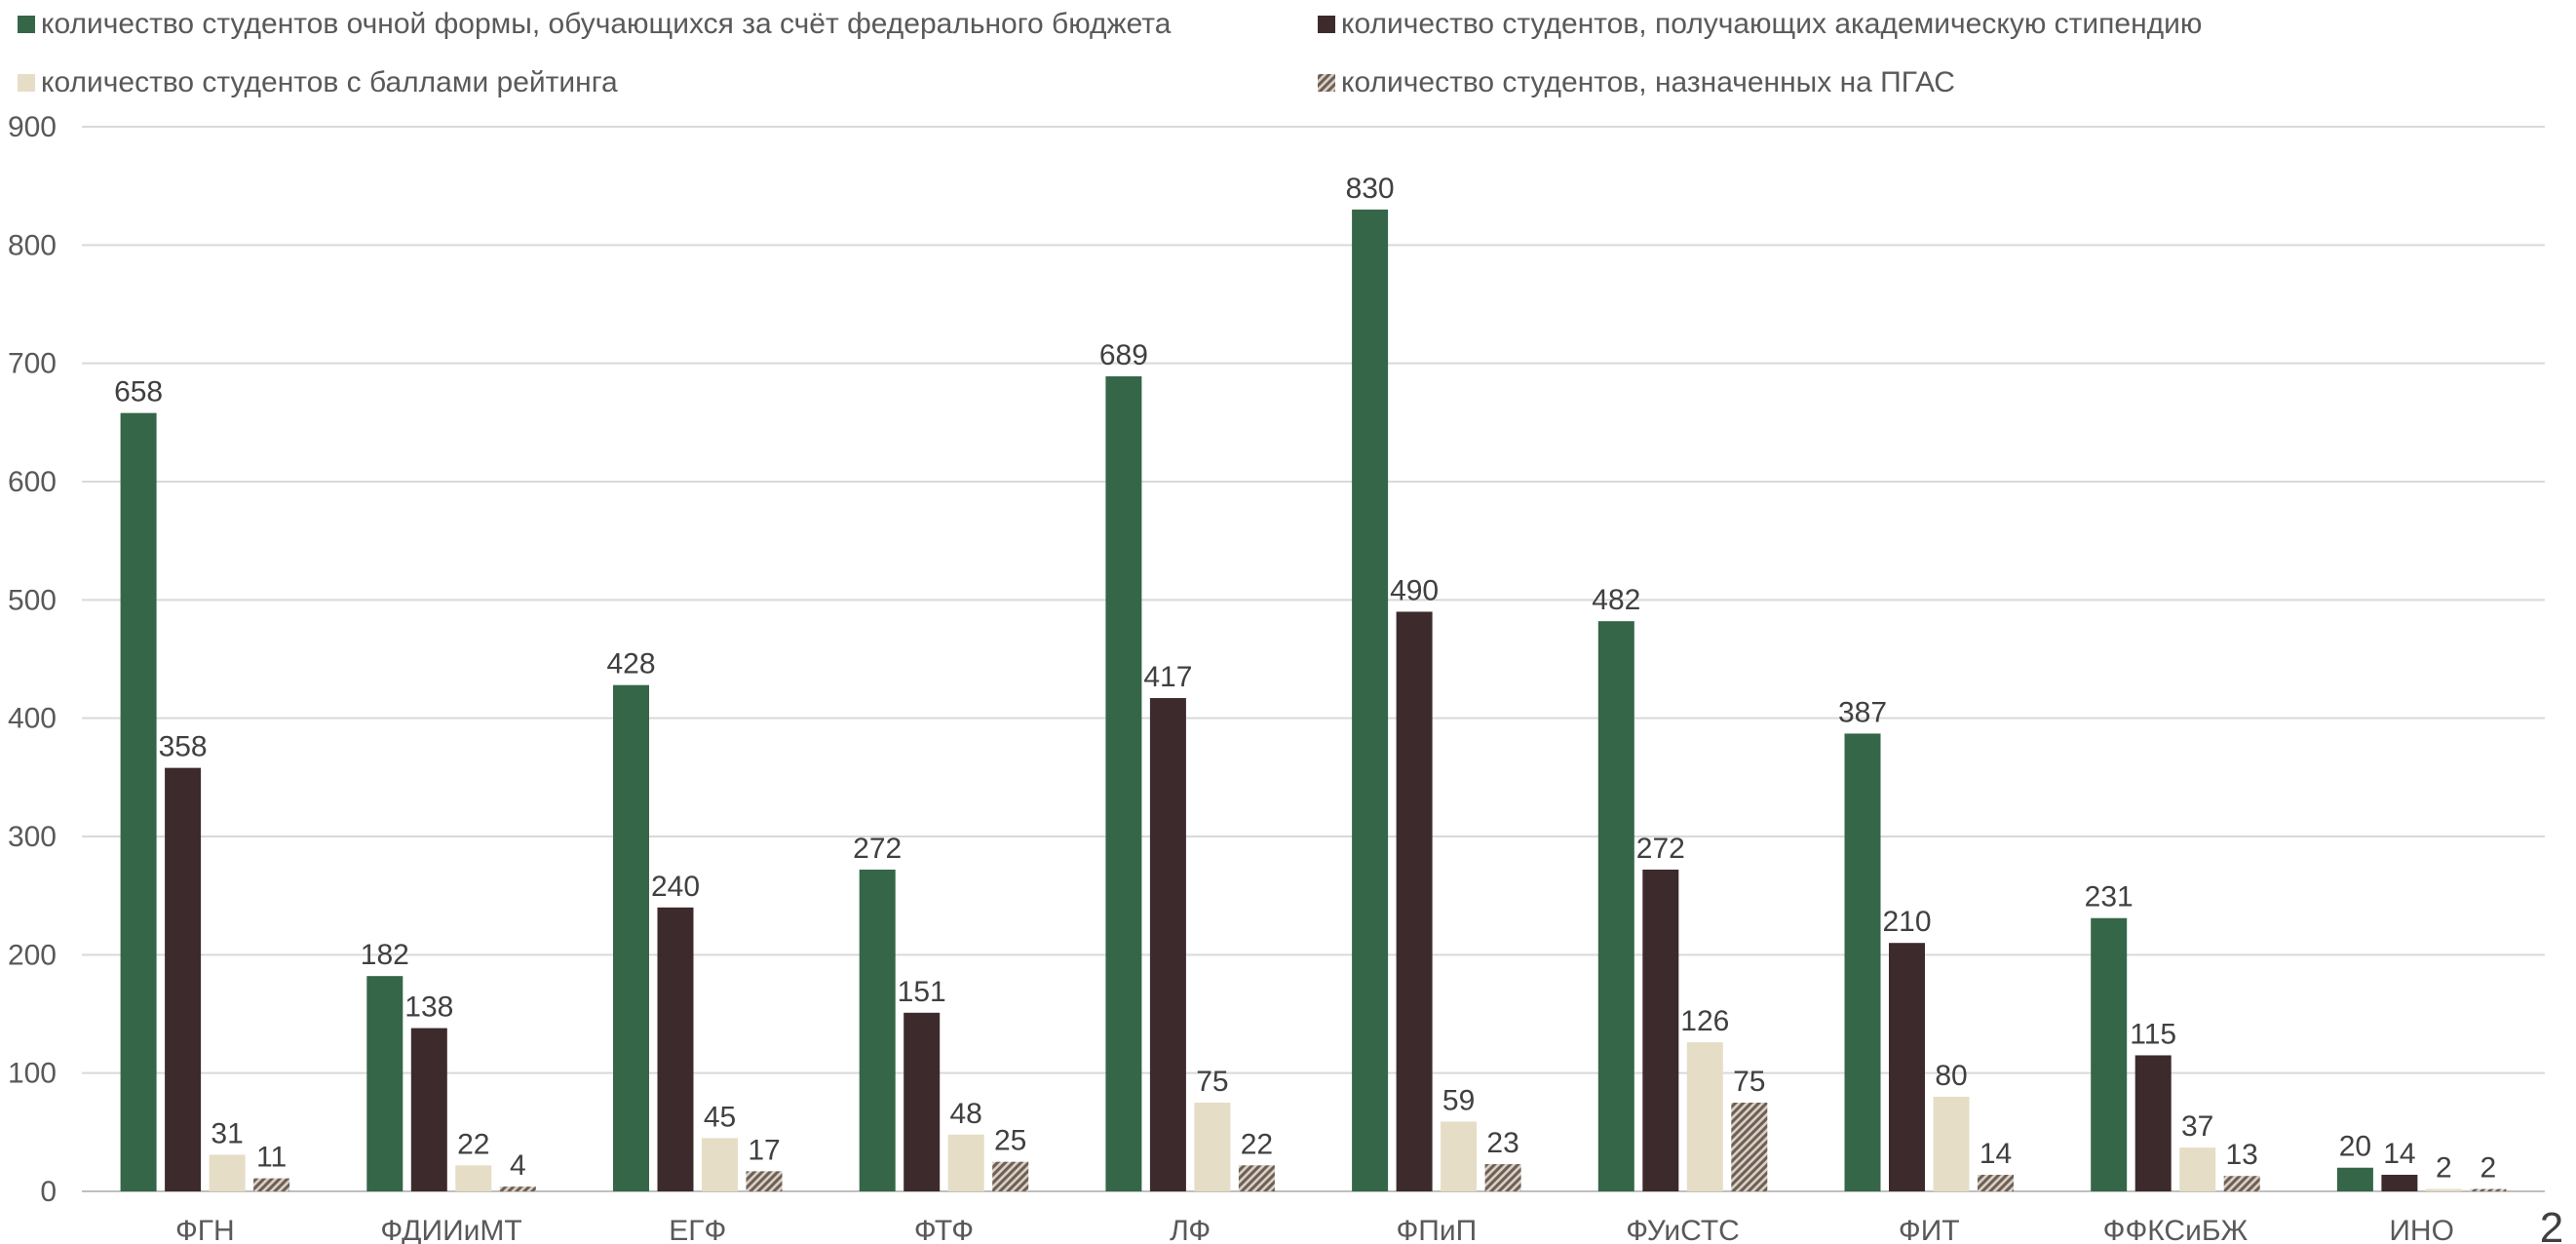 This screenshot has width=2576, height=1244. What do you see at coordinates (2421, 1229) in the screenshot?
I see `x-tick-label: ИНО` at bounding box center [2421, 1229].